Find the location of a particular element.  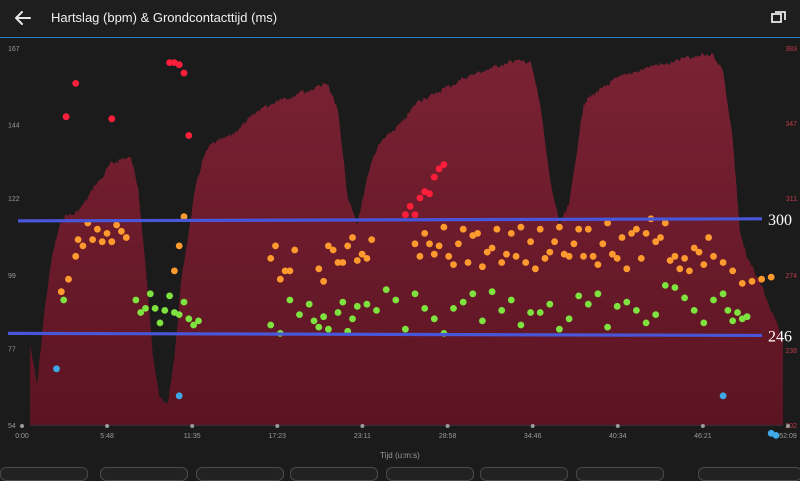

x-axis-tick-label: 28:58 is located at coordinates (448, 436).